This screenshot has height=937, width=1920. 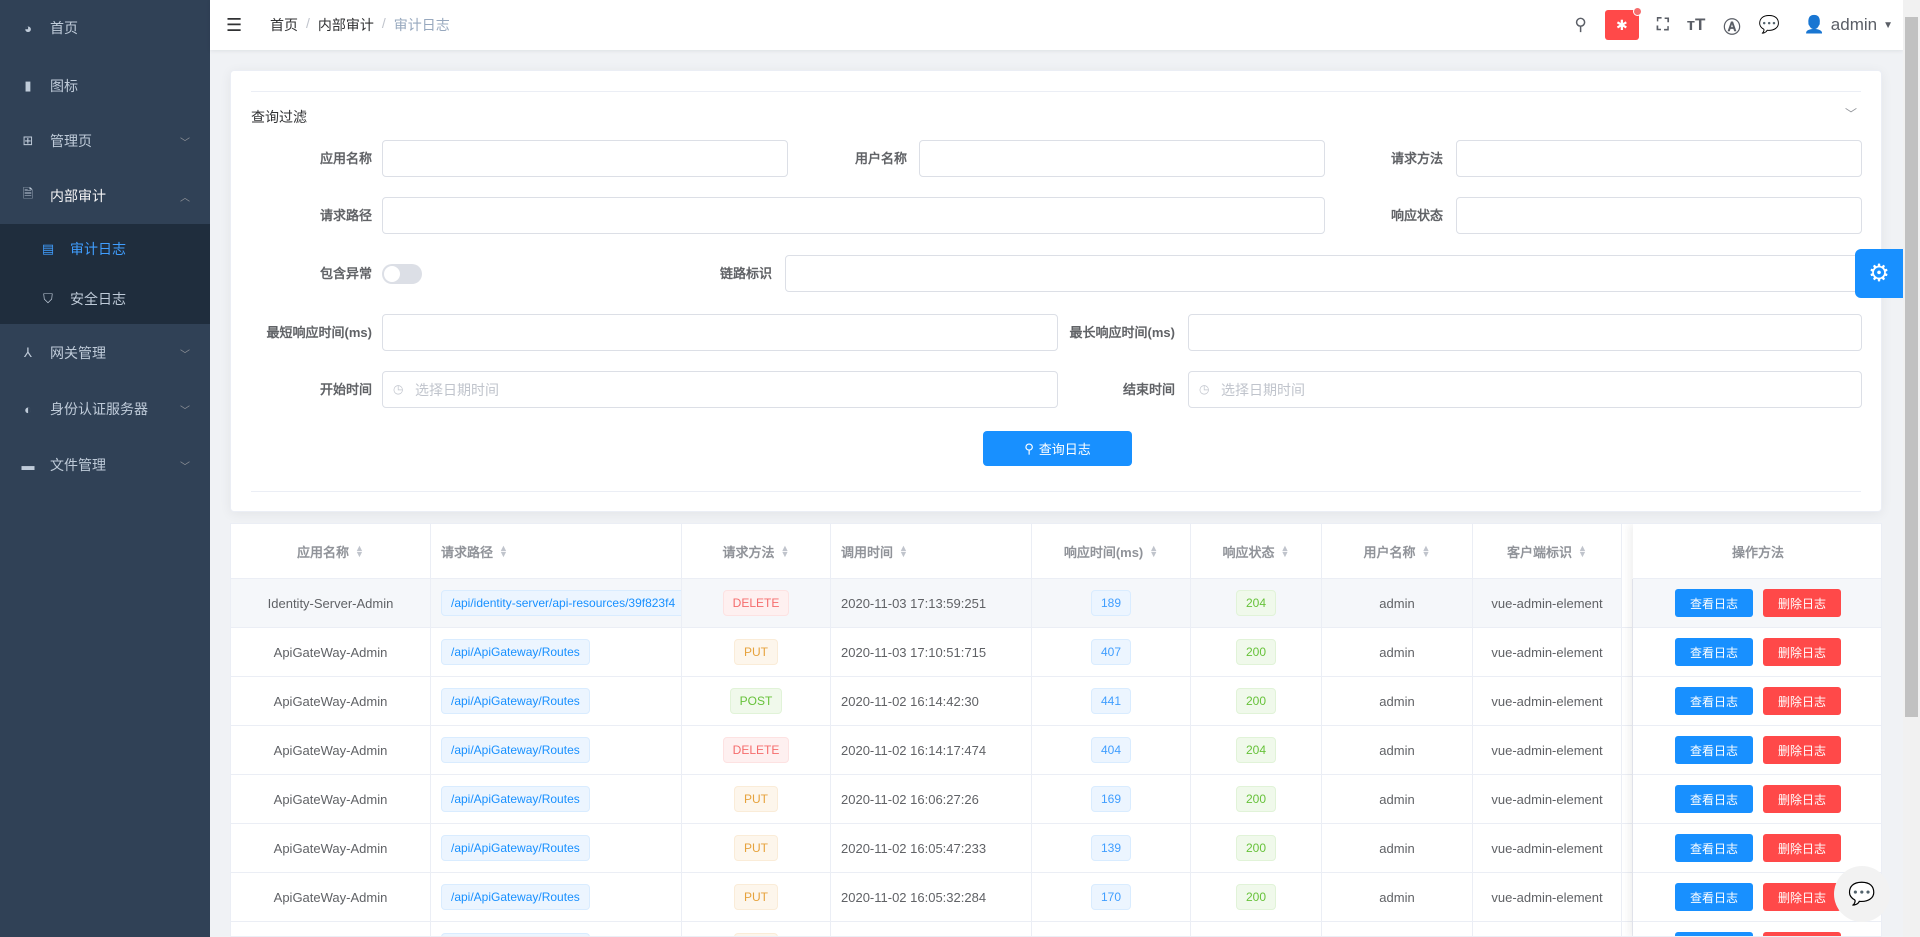 What do you see at coordinates (1057, 448) in the screenshot?
I see `search-logs-button: ⚲ 查询日志` at bounding box center [1057, 448].